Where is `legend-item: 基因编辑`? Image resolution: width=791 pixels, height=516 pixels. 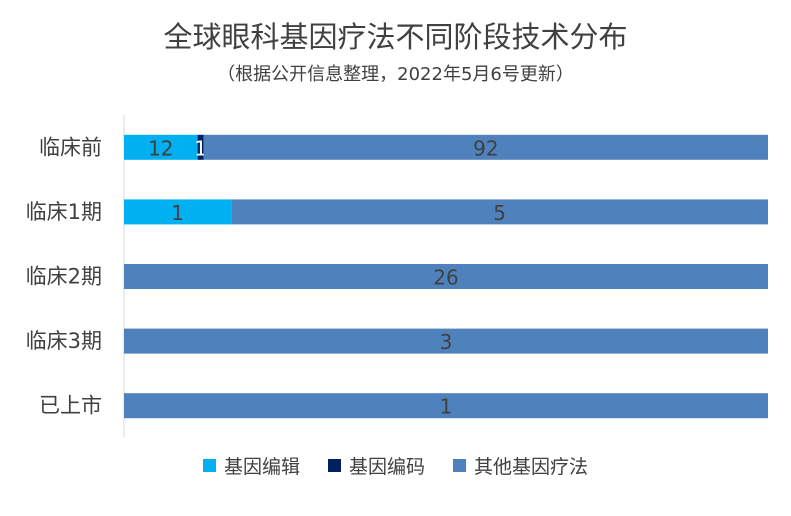
legend-item: 基因编辑 is located at coordinates (251, 465).